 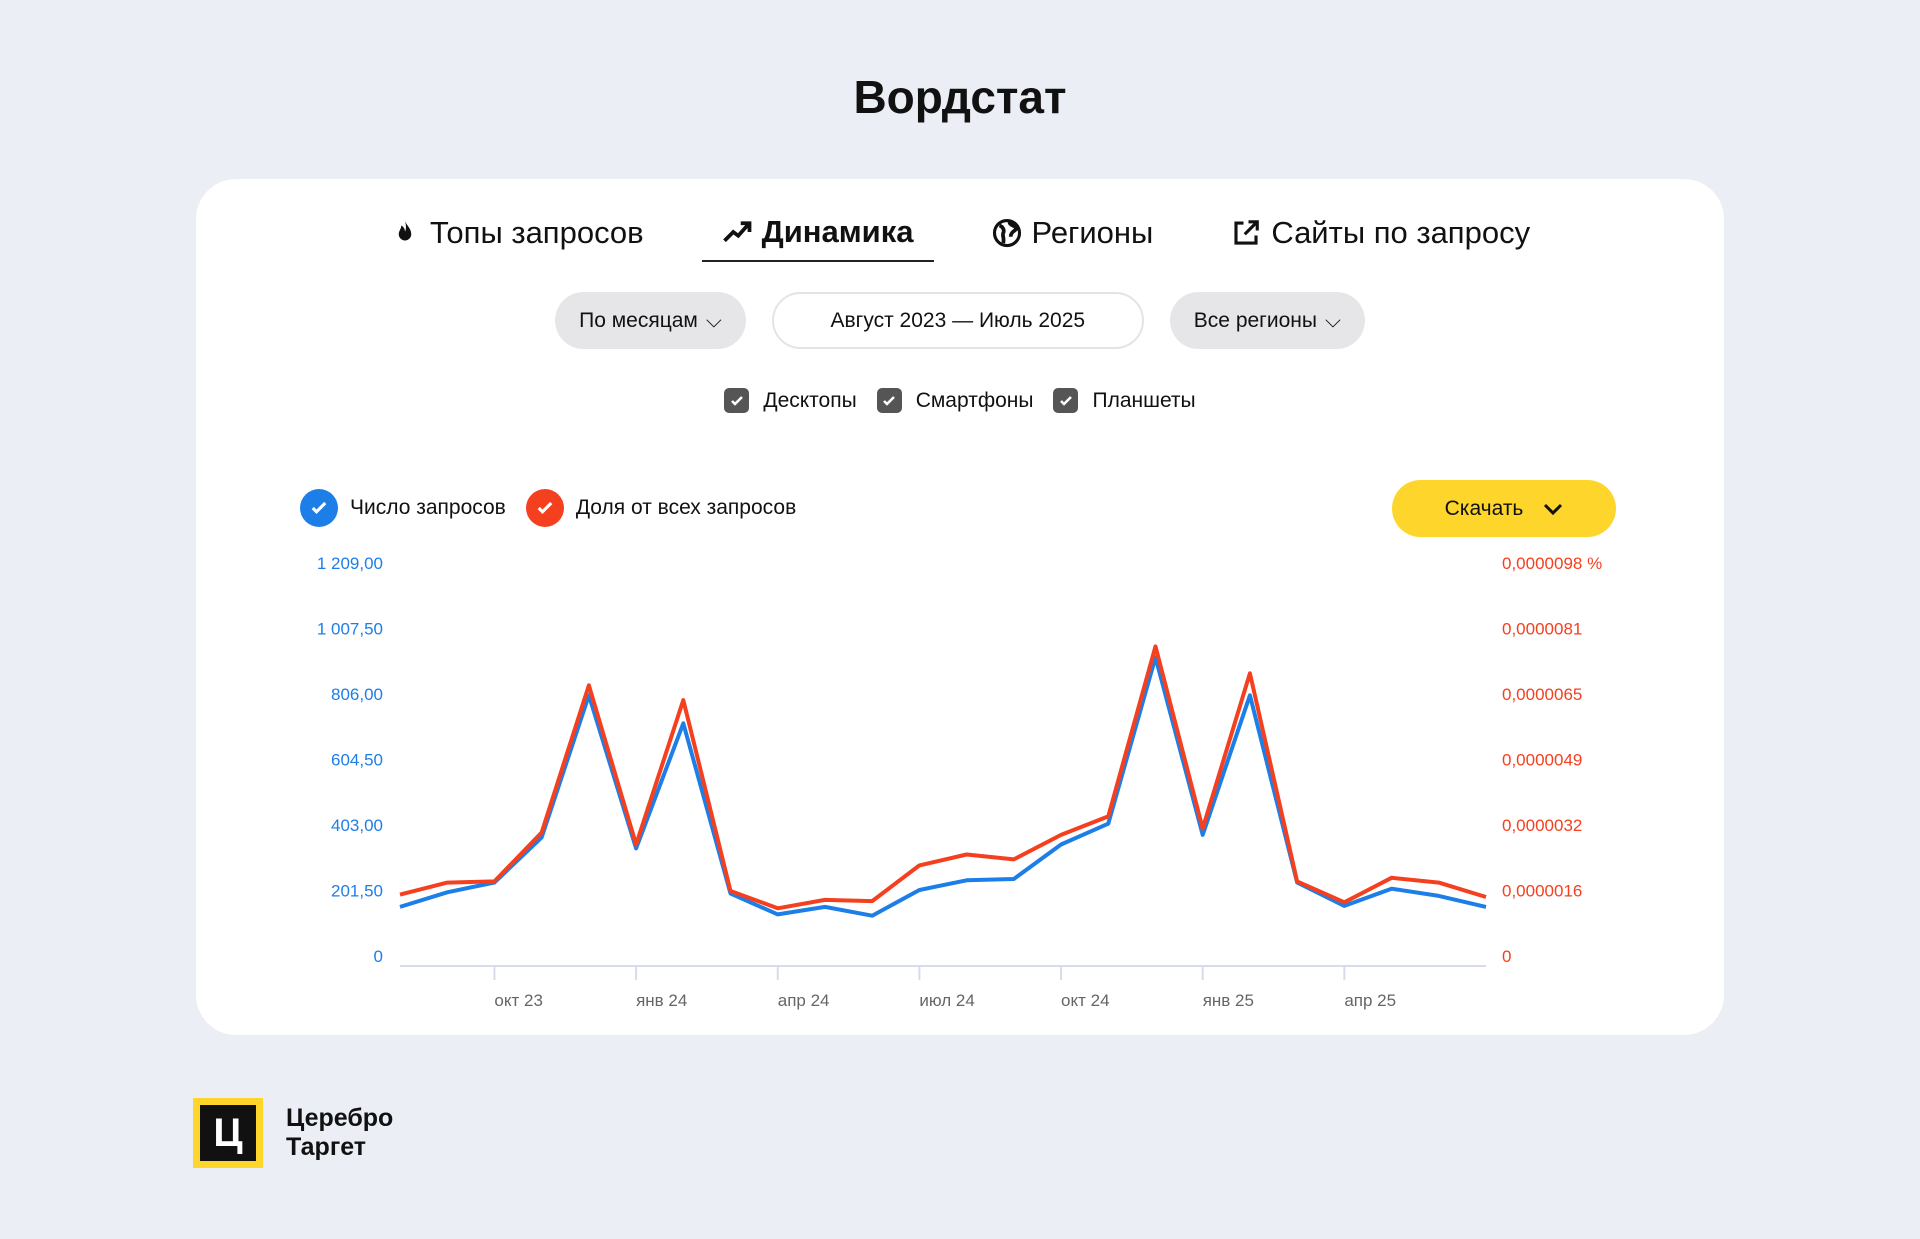 I want to click on globe-icon, so click(x=1006, y=233).